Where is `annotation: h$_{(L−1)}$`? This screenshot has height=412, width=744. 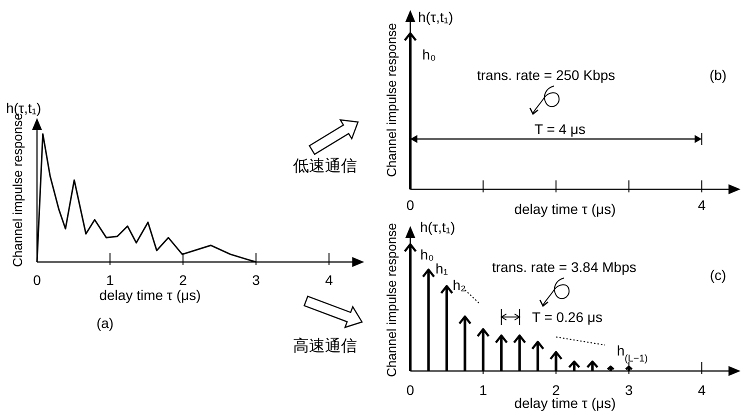
annotation: h$_{(L−1)}$ is located at coordinates (632, 353).